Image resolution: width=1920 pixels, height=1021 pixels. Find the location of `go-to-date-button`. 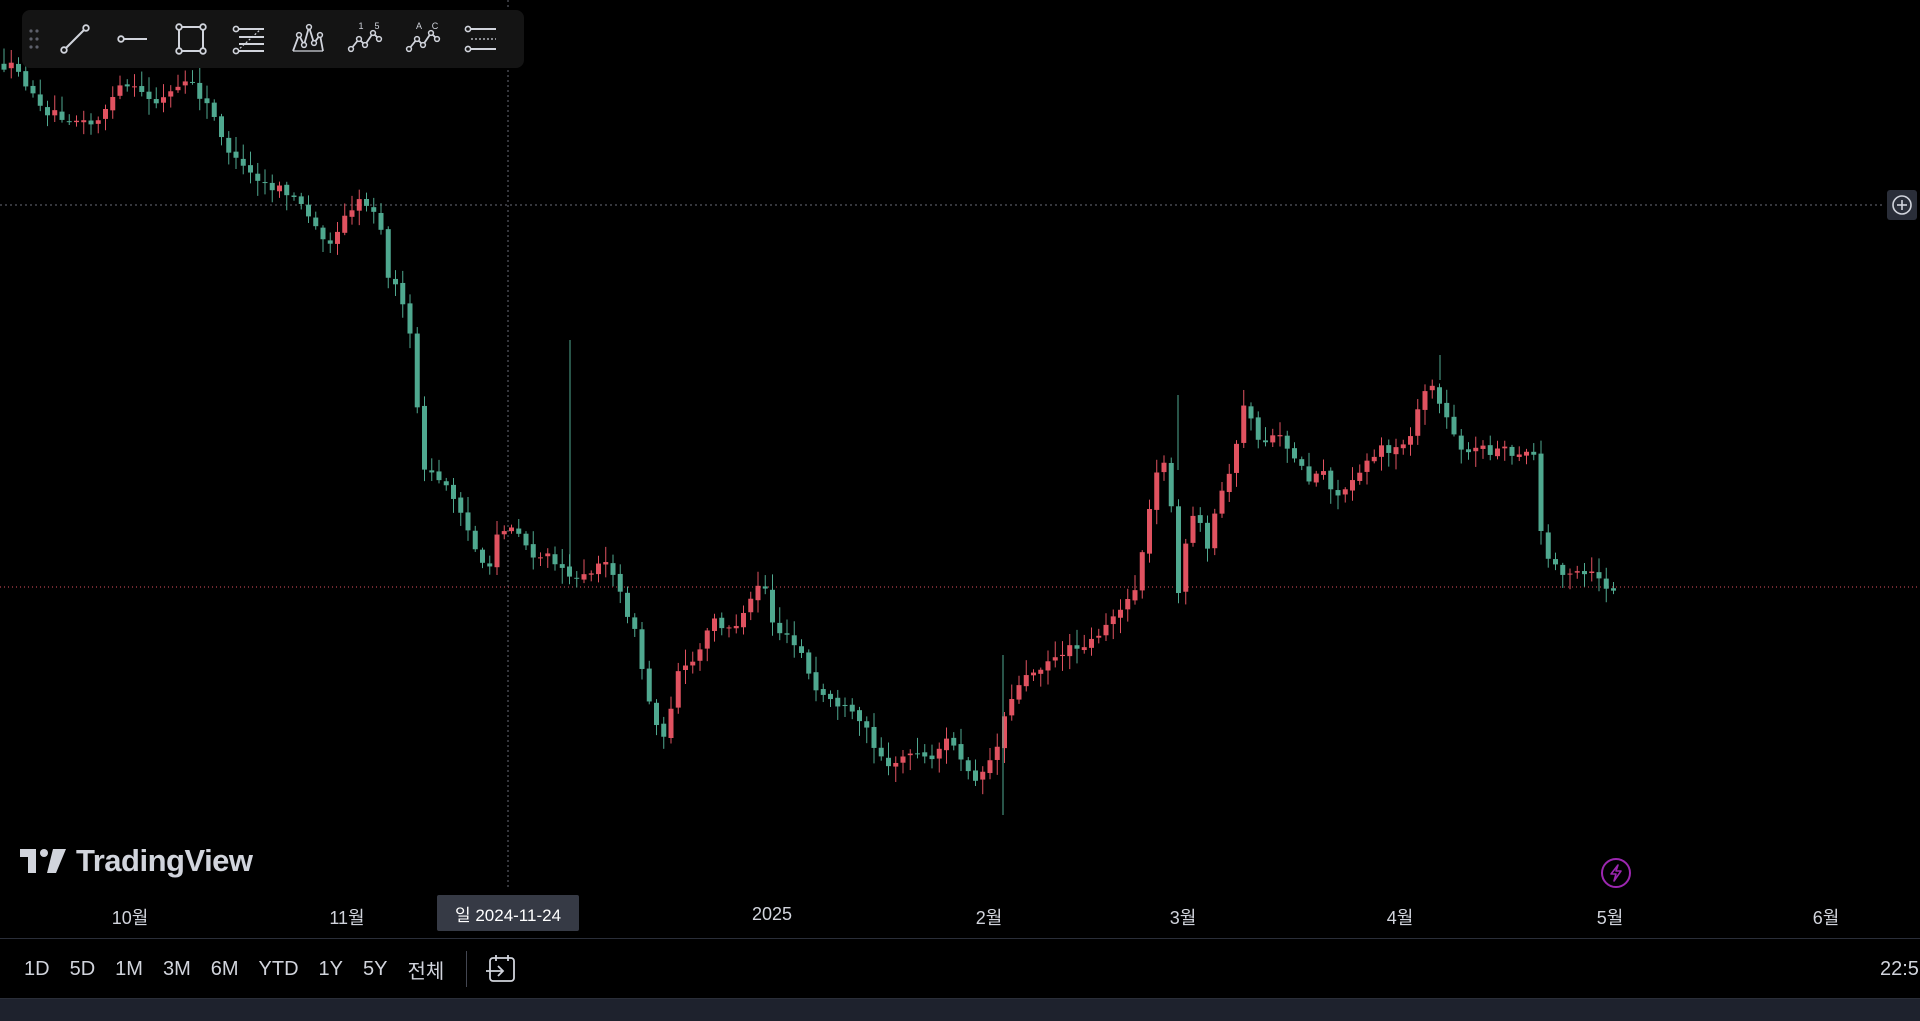

go-to-date-button is located at coordinates (502, 969).